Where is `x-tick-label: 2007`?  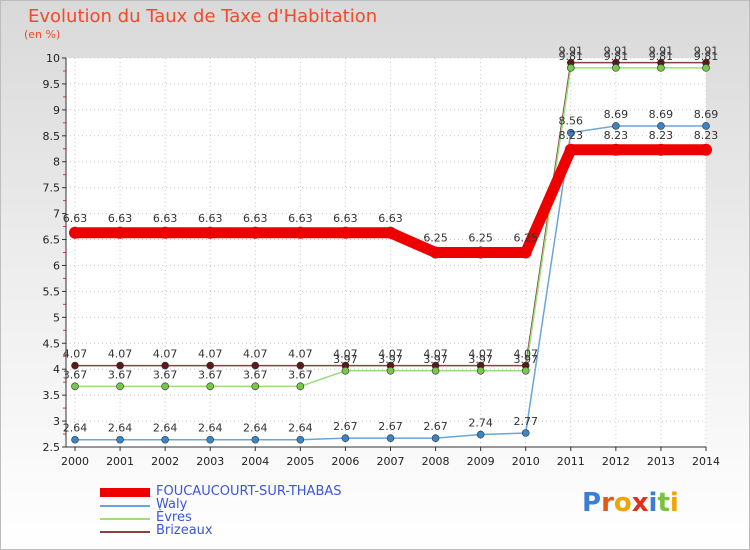 x-tick-label: 2007 is located at coordinates (391, 461).